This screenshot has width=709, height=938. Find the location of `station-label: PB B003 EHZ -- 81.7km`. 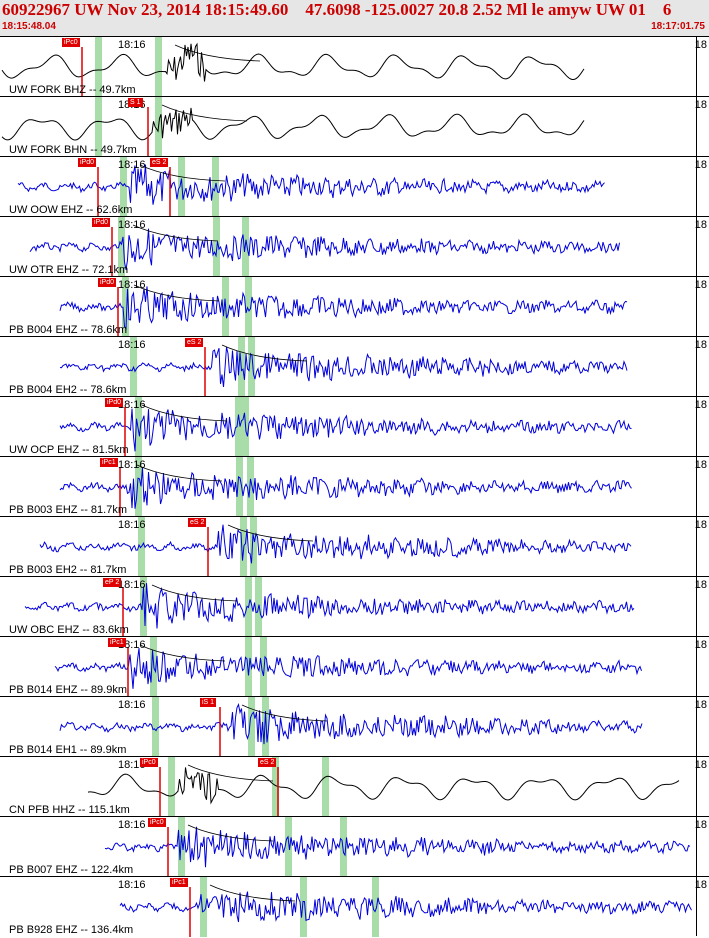

station-label: PB B003 EHZ -- 81.7km is located at coordinates (68, 510).